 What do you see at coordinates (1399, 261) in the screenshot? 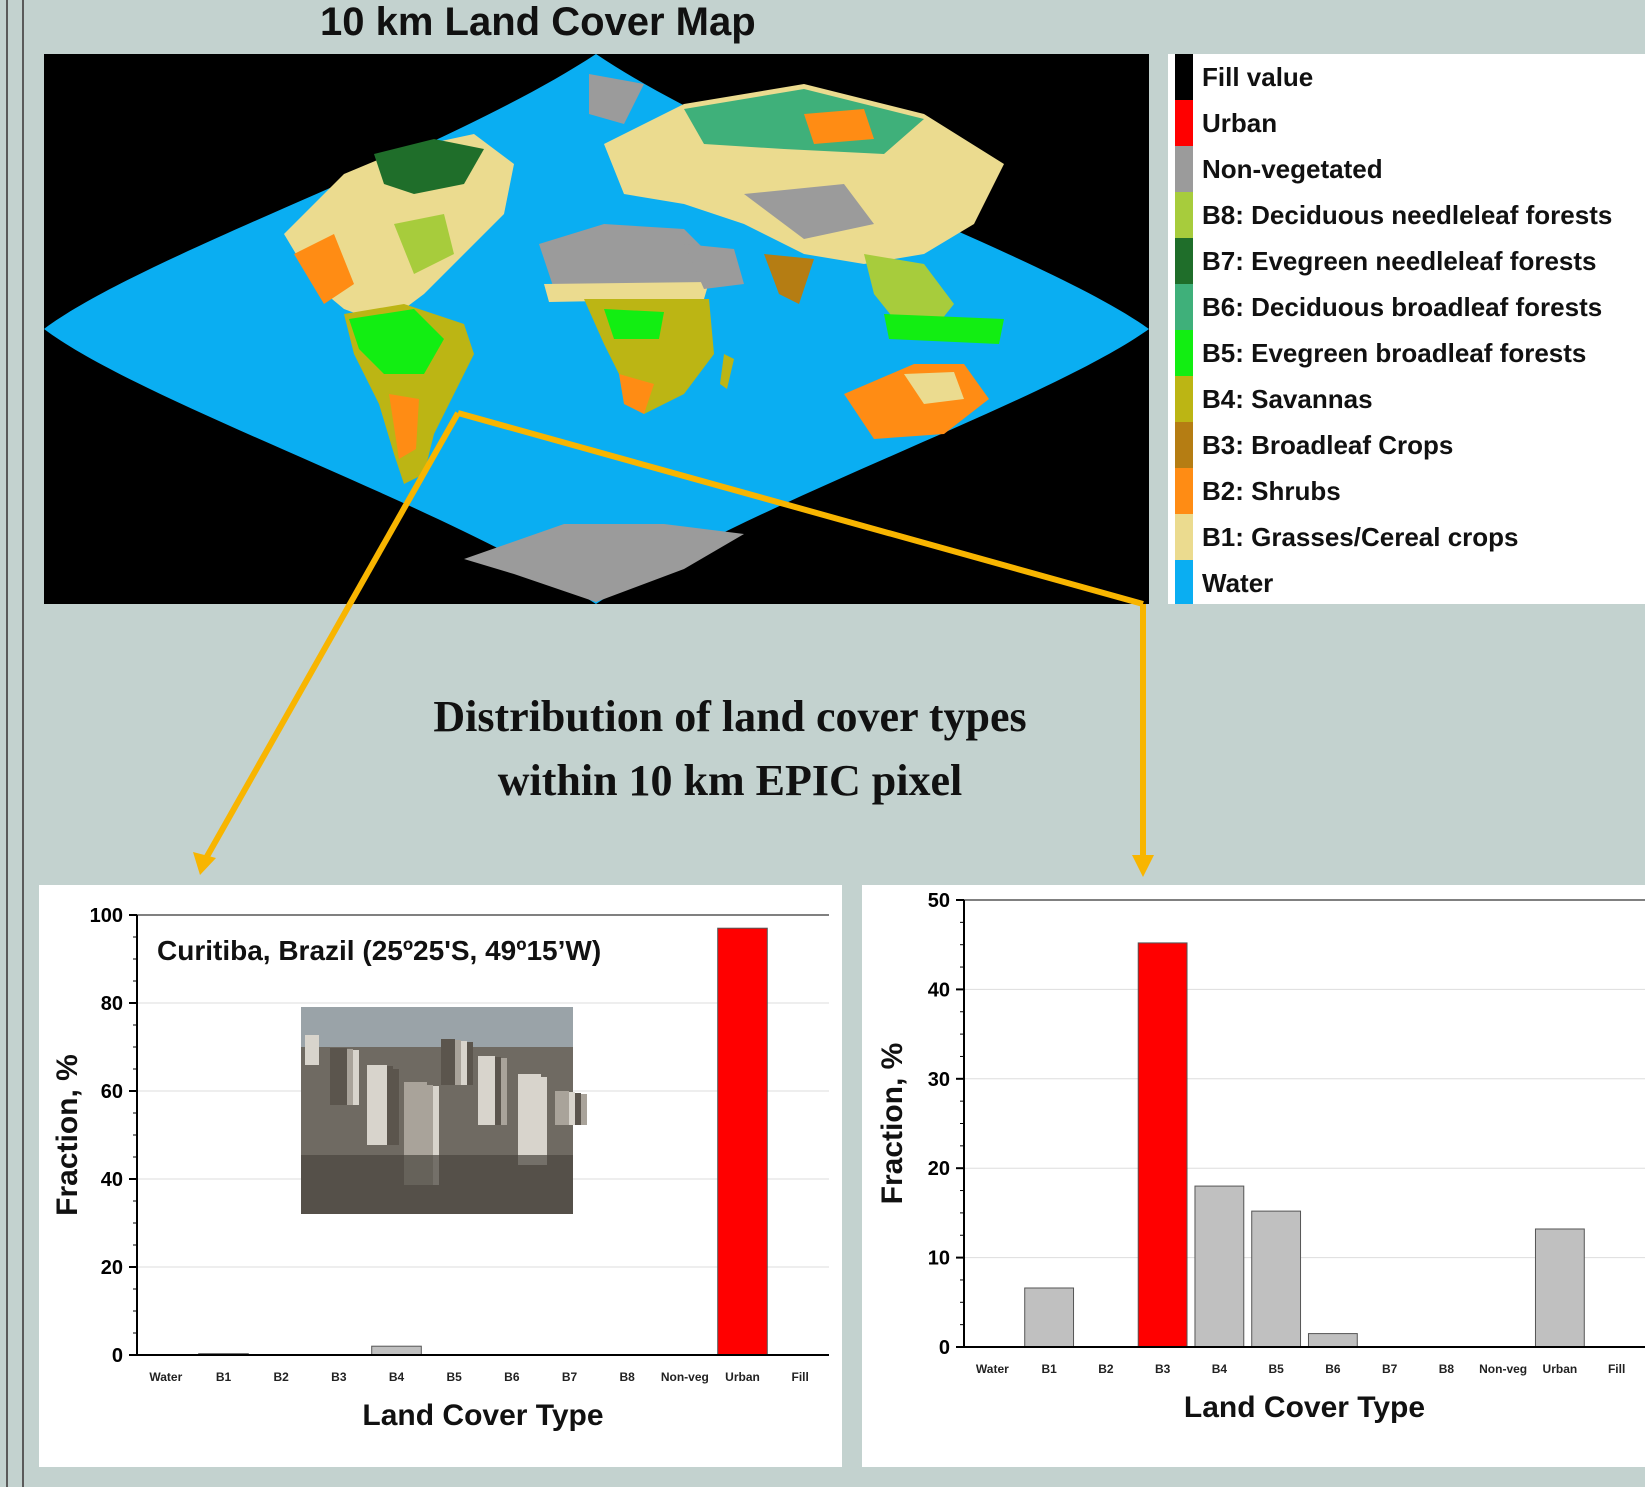
I see `legend-label: B7: Evegreen needleleaf forests` at bounding box center [1399, 261].